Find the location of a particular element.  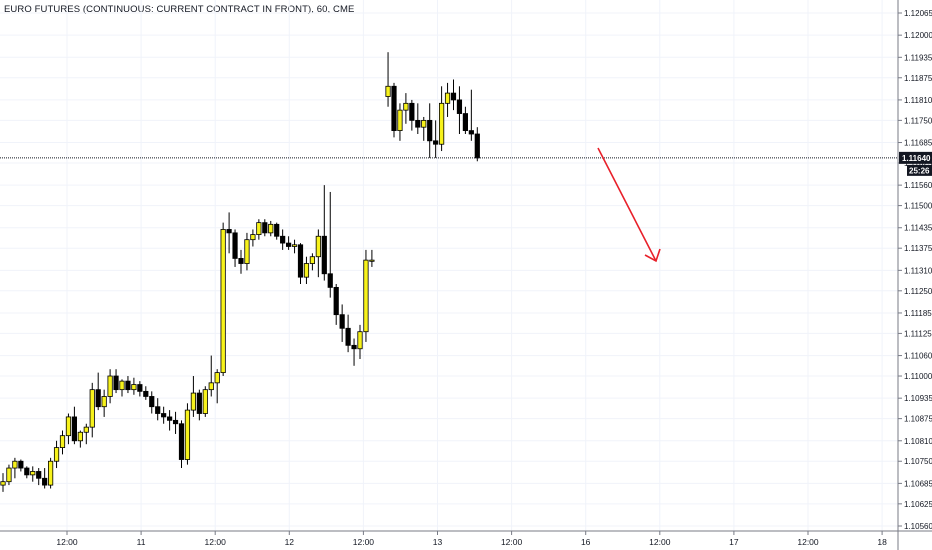

y-tick-label: 1.11125 is located at coordinates (918, 333).